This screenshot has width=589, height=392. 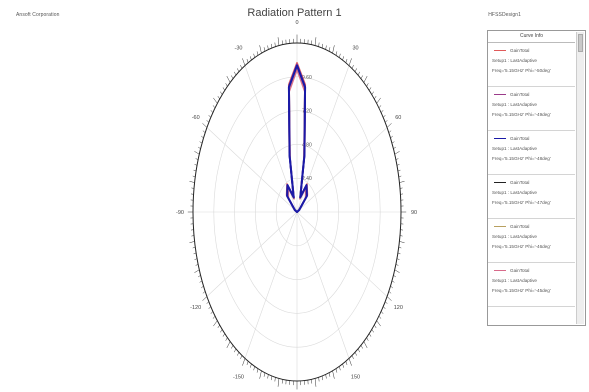 What do you see at coordinates (580, 178) in the screenshot?
I see `legend-scrollbar` at bounding box center [580, 178].